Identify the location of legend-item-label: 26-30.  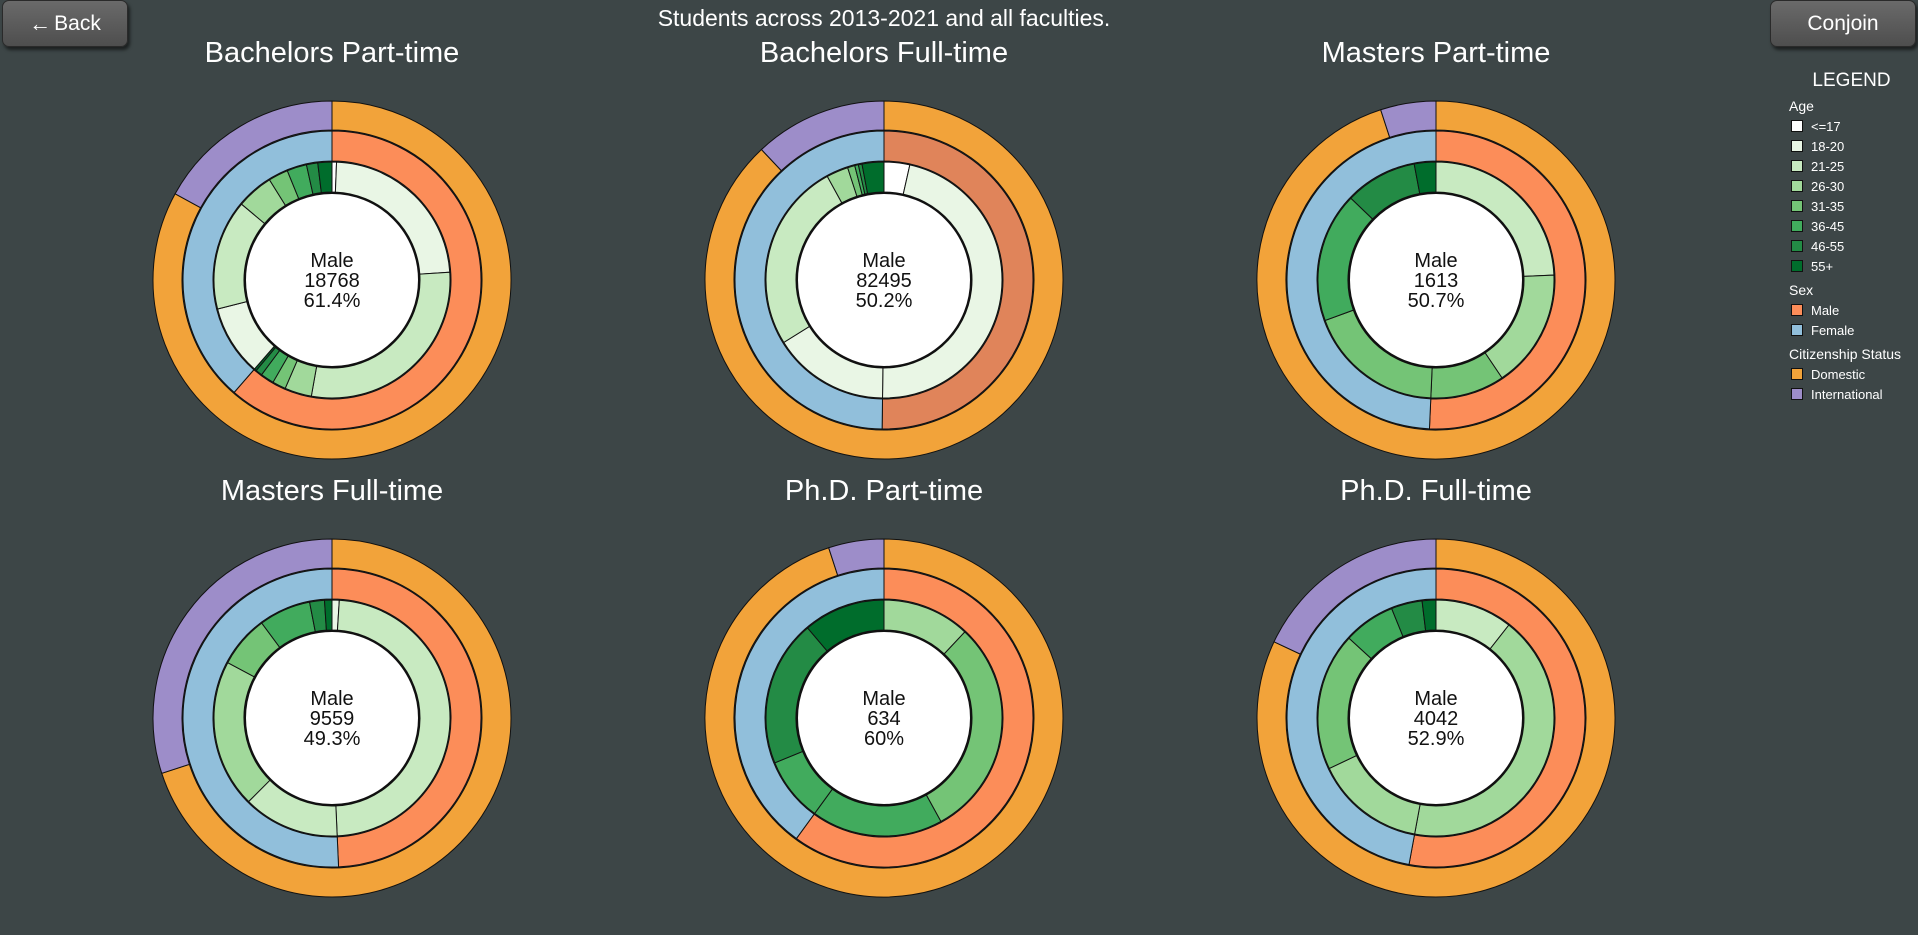
(1828, 186).